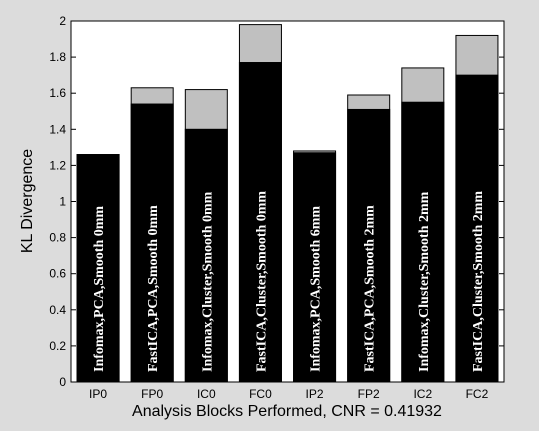  What do you see at coordinates (27, 201) in the screenshot?
I see `y-axis-title: KL Divergence` at bounding box center [27, 201].